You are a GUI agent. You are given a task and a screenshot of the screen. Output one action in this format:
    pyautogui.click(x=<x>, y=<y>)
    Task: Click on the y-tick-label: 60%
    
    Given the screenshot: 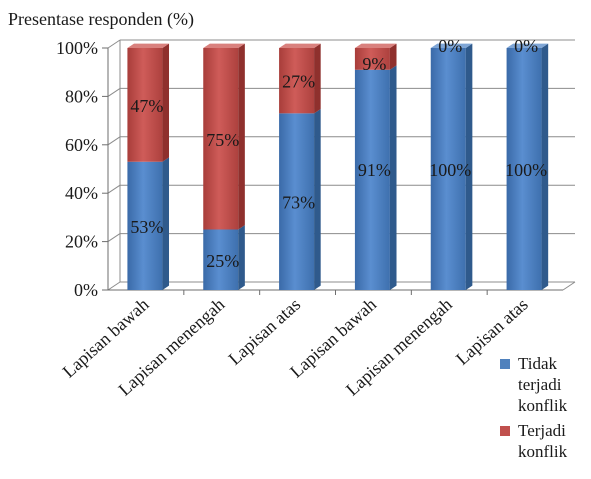 What is the action you would take?
    pyautogui.click(x=81, y=145)
    